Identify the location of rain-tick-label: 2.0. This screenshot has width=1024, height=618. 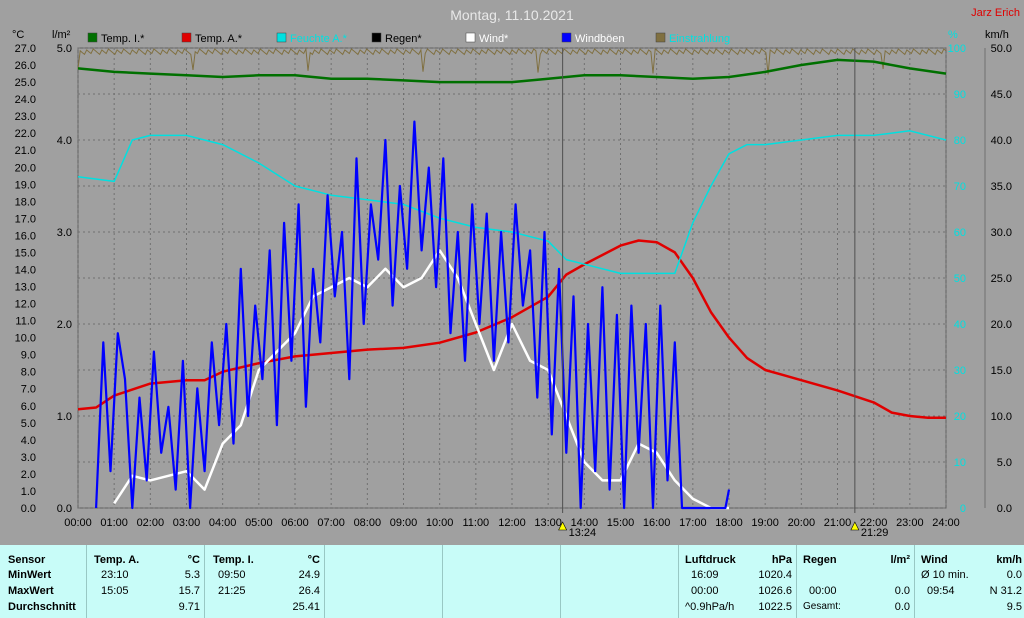
(64, 325).